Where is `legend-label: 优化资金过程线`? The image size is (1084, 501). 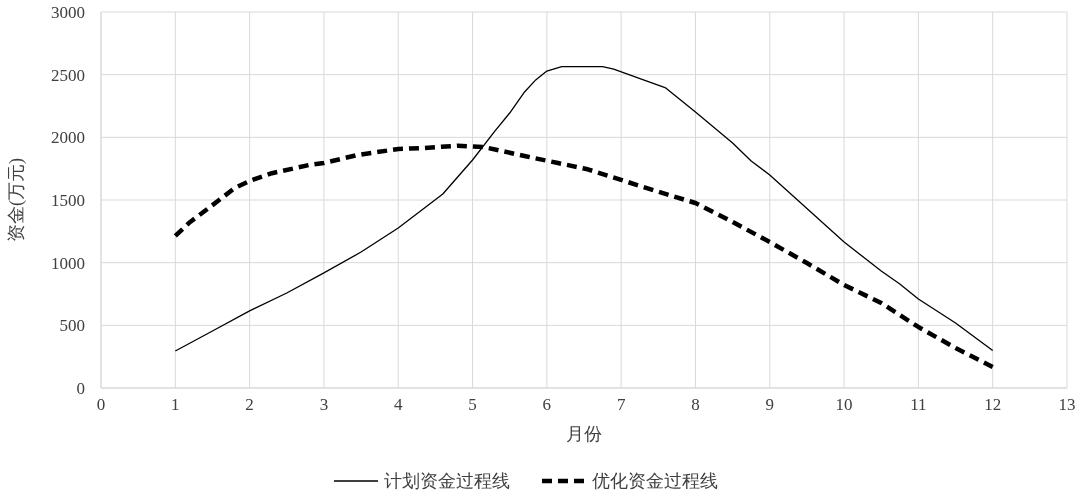
legend-label: 优化资金过程线 is located at coordinates (655, 481).